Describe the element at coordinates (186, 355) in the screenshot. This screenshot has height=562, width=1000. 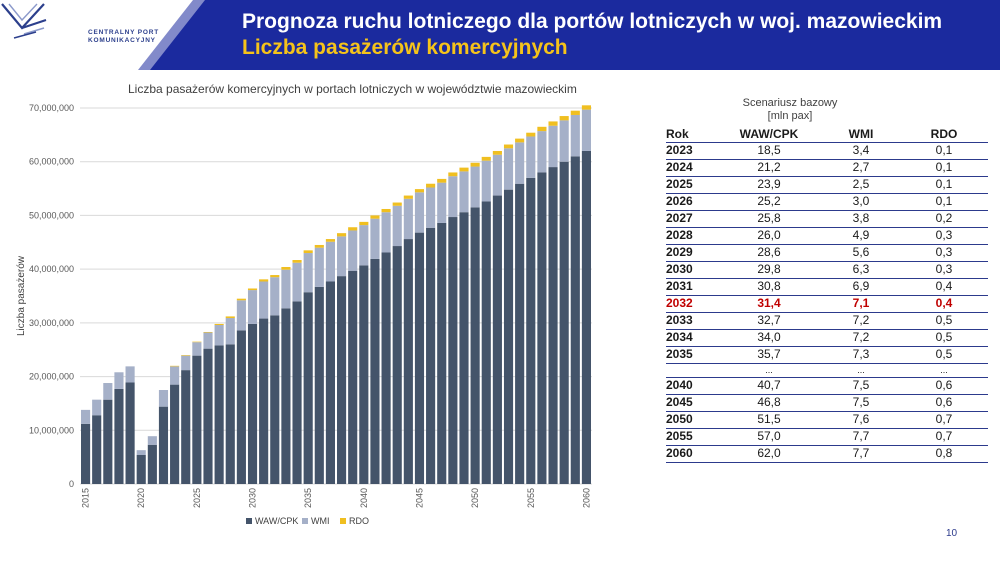
I see `bar-rdo-2024` at that location.